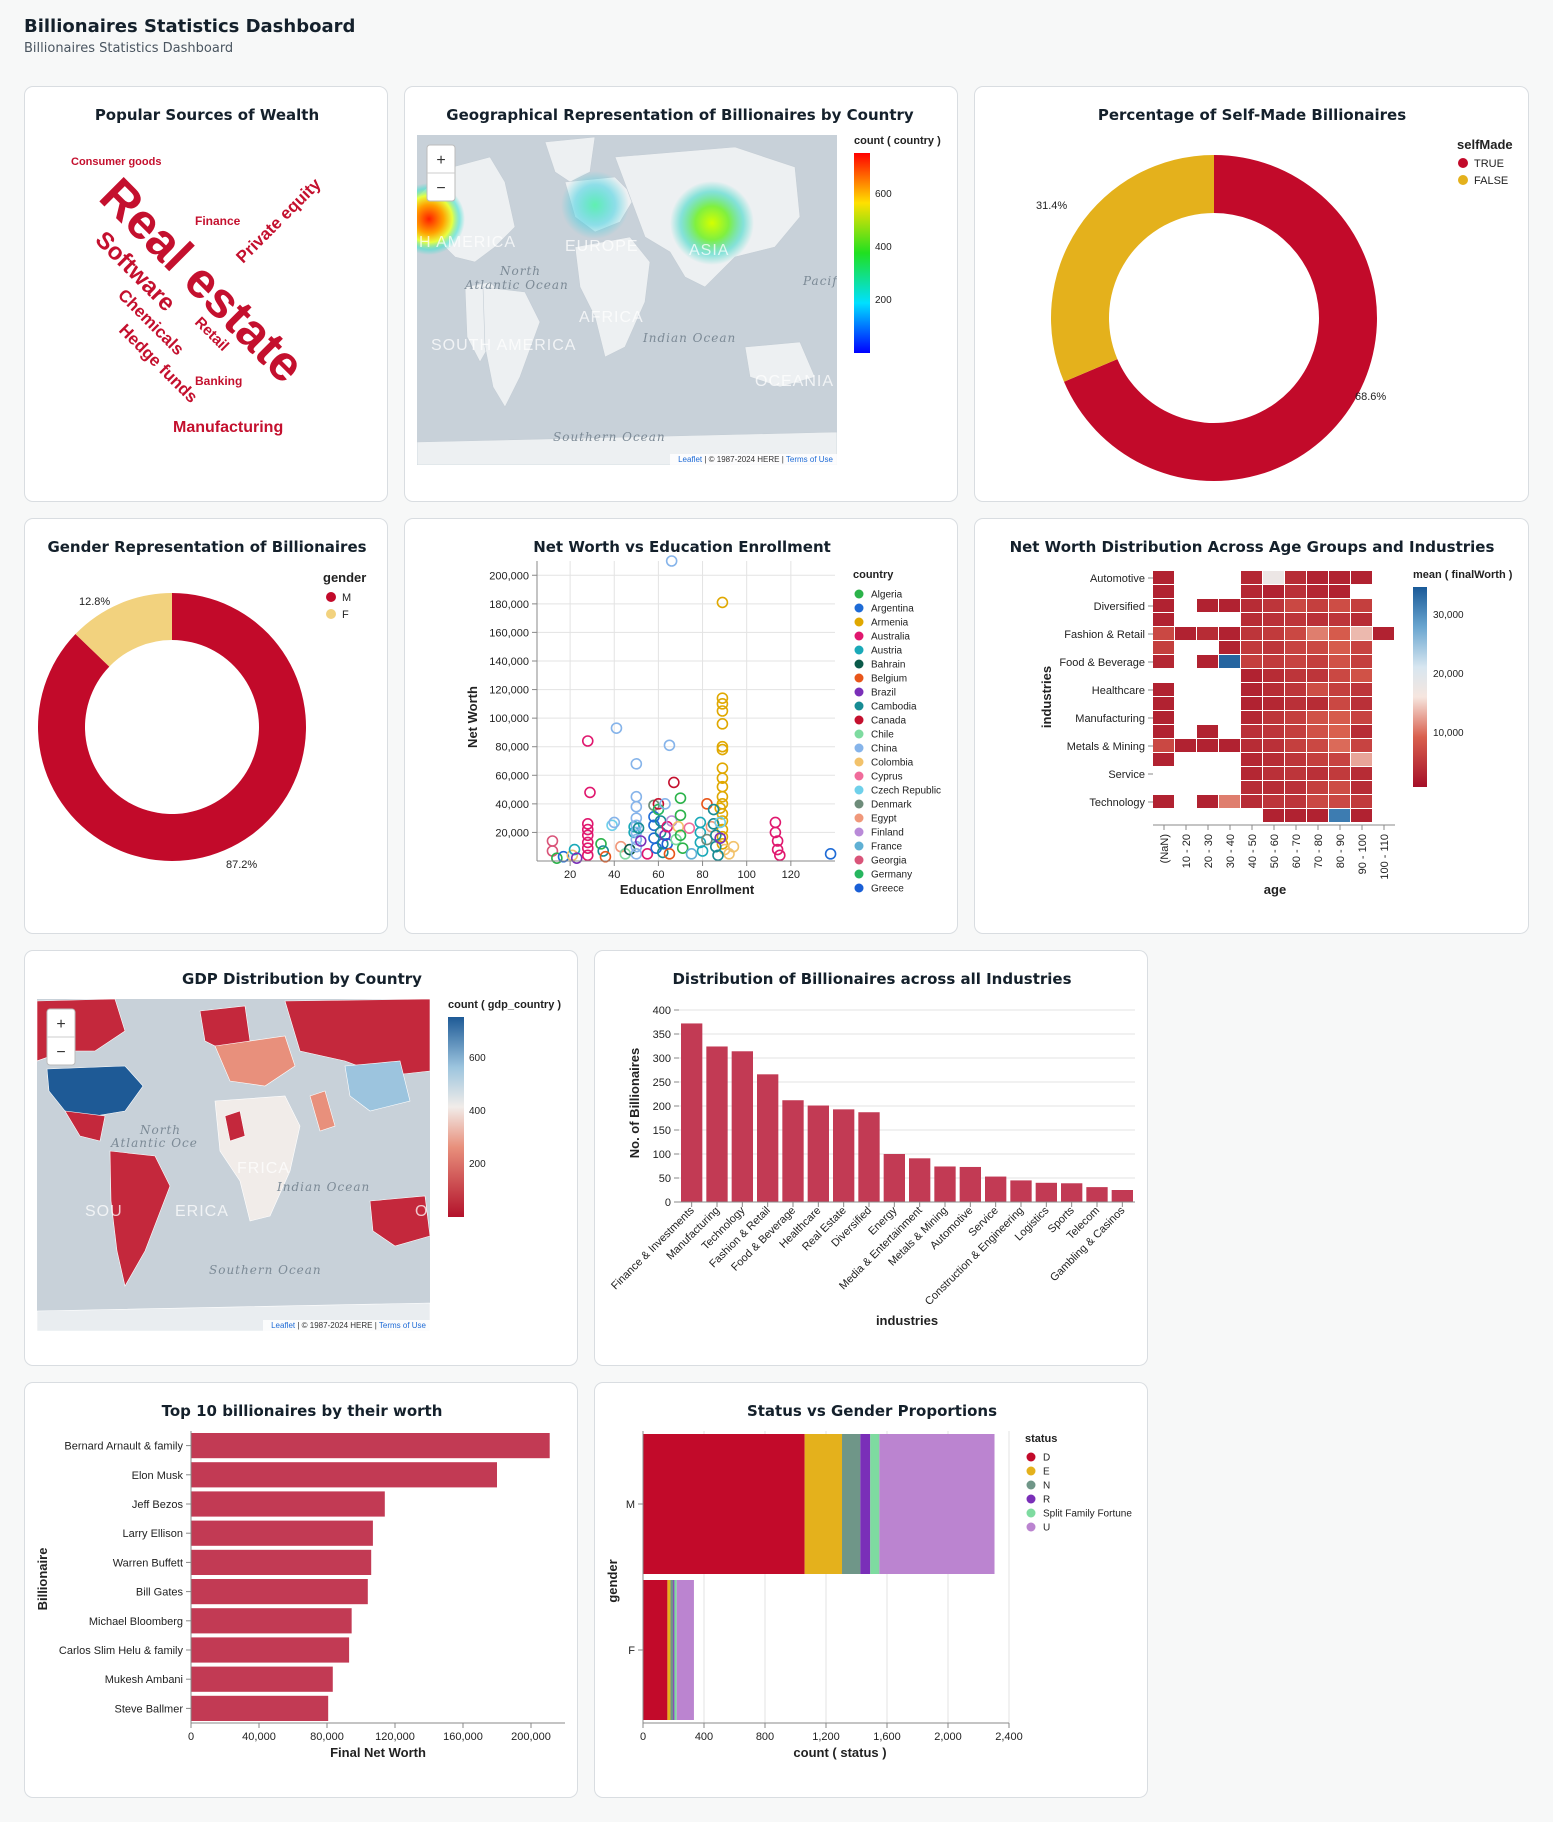 The image size is (1553, 1822). I want to click on gender-slice-f, so click(123, 630).